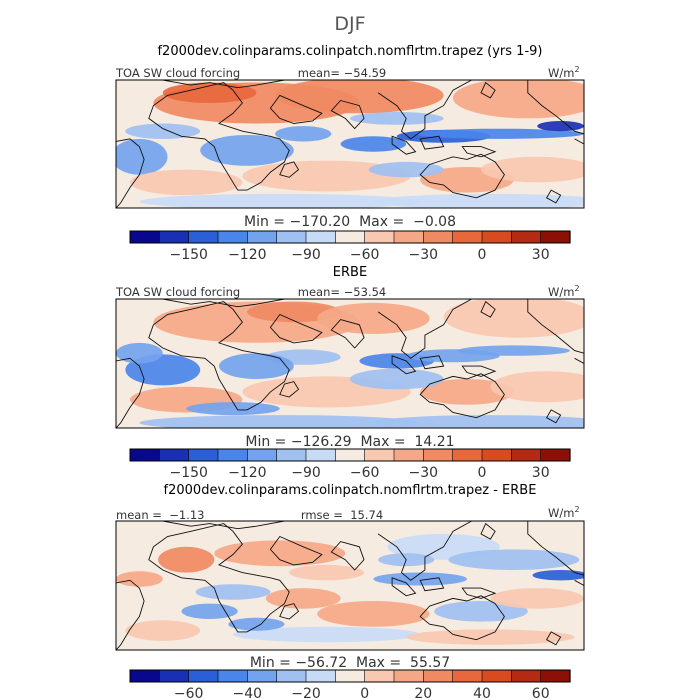  I want to click on panel-3-map, so click(350, 585).